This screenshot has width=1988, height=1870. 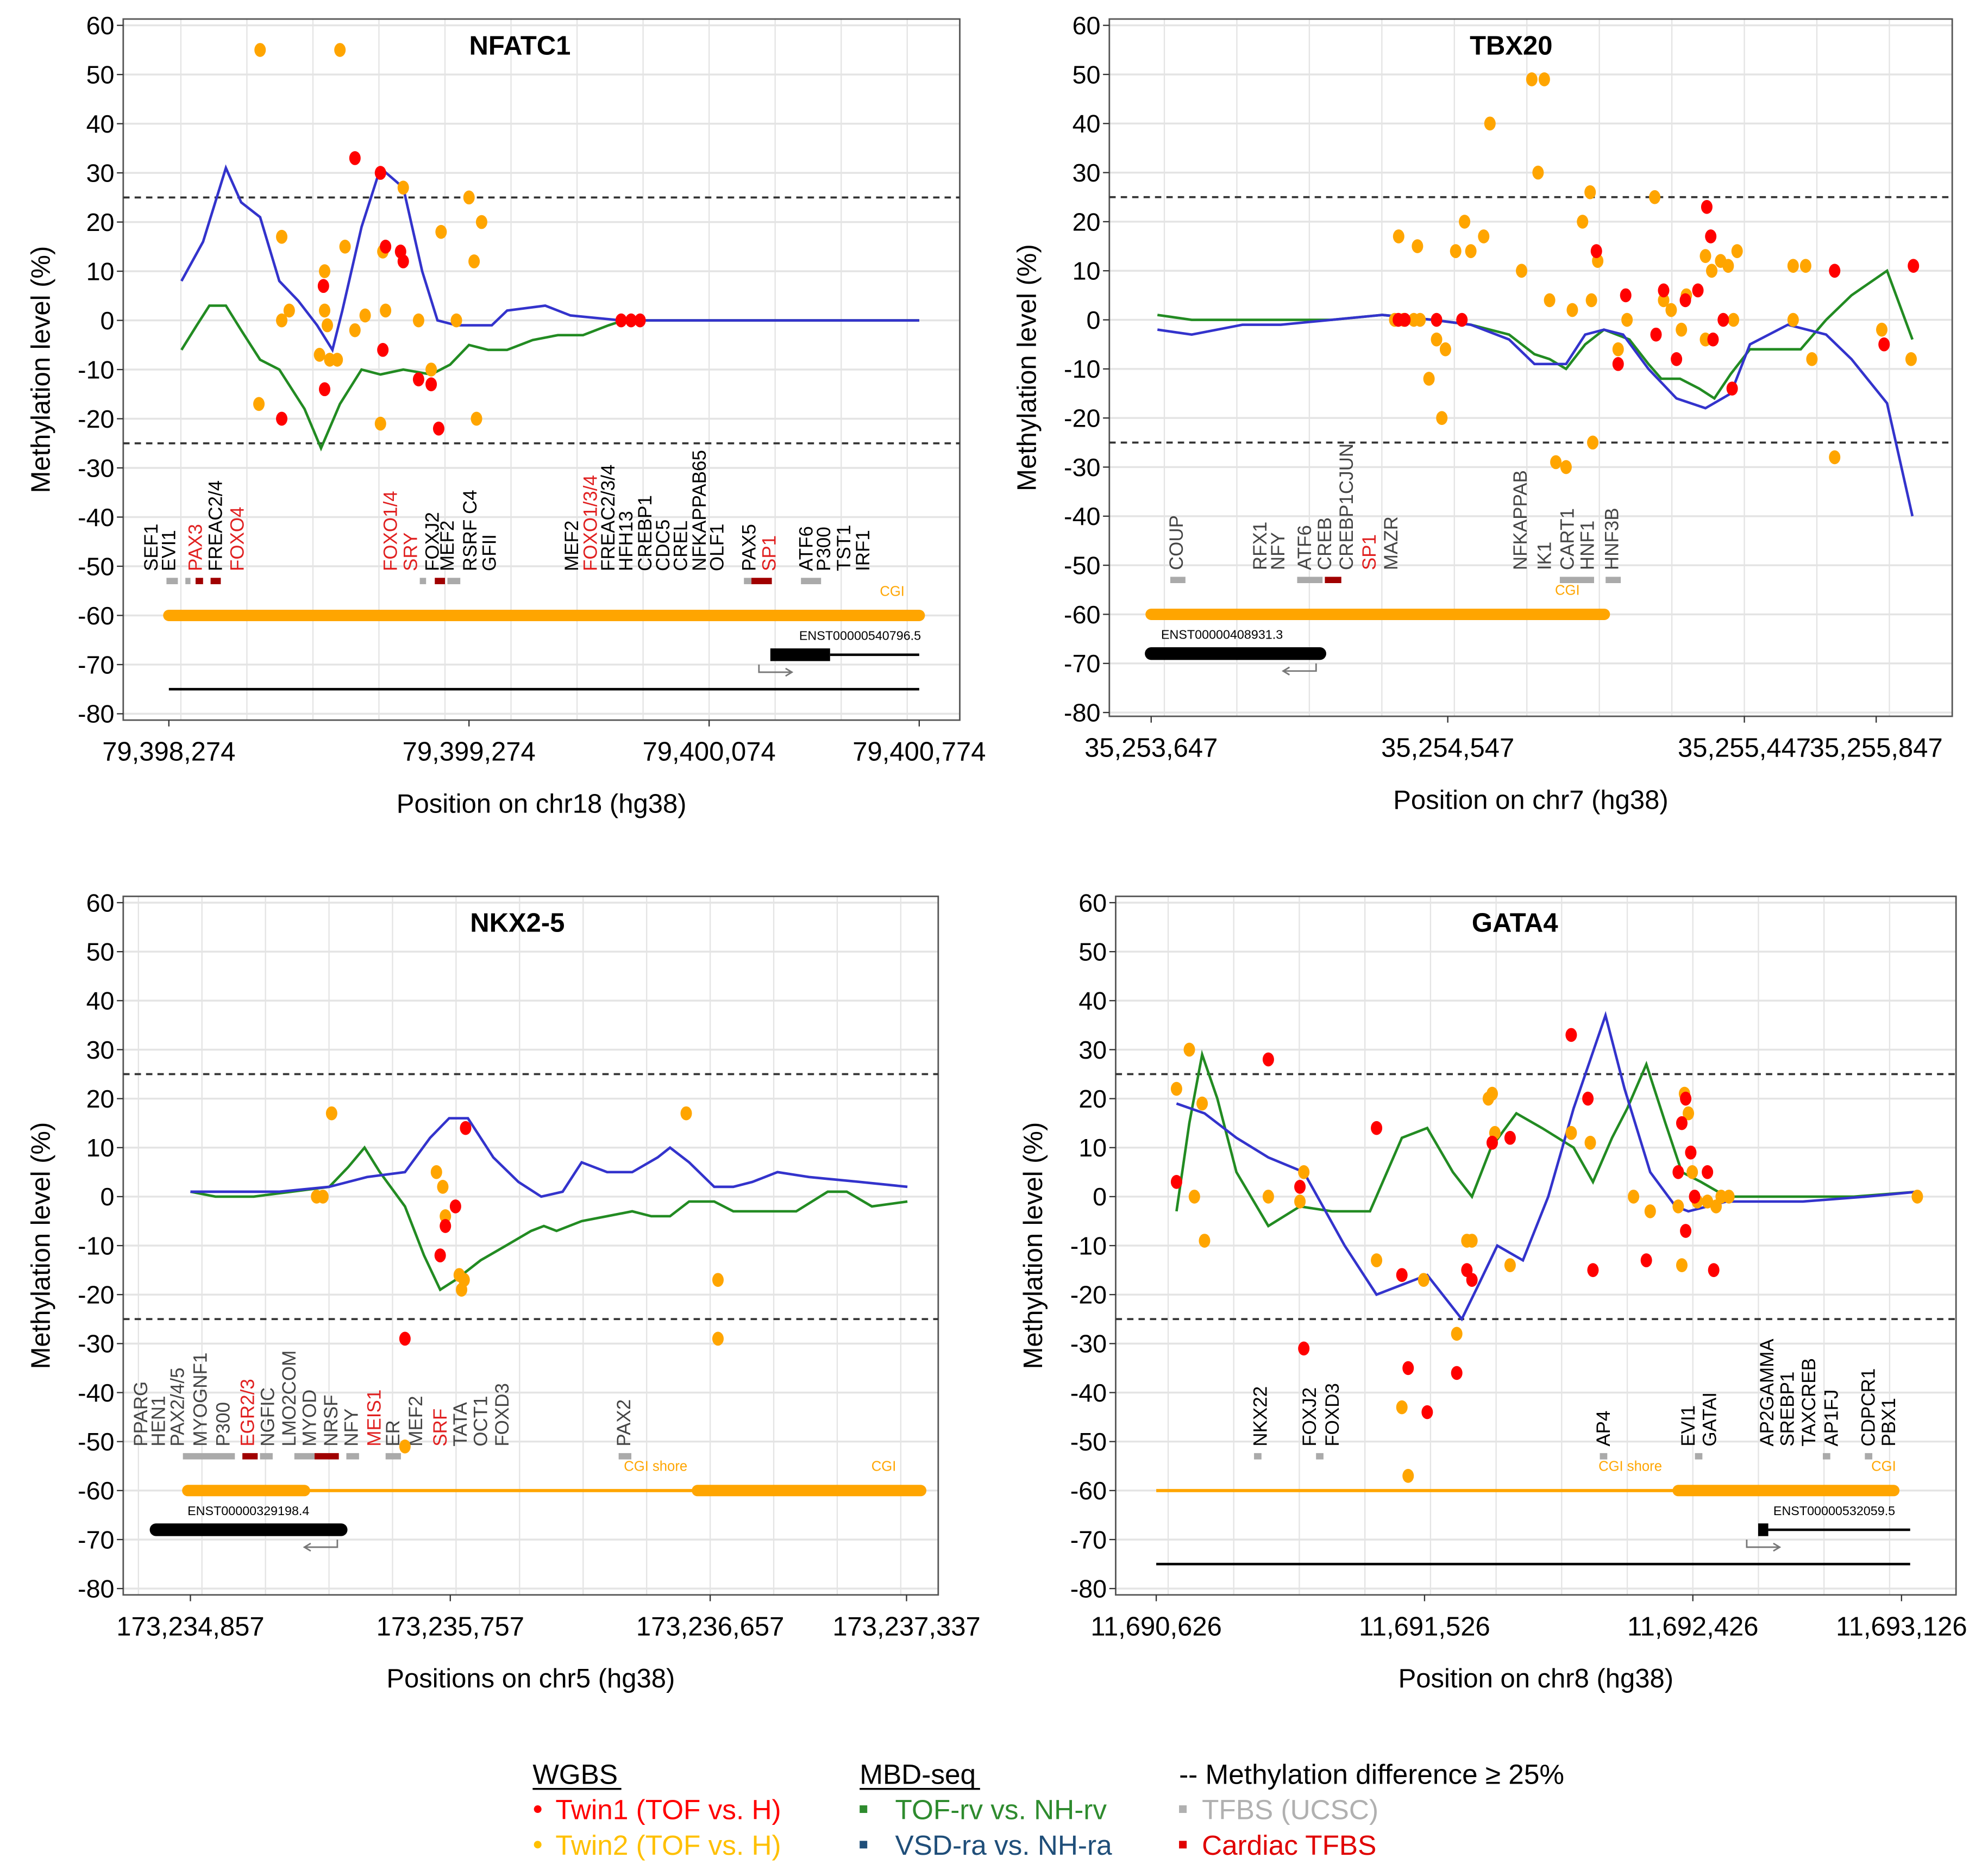 I want to click on tfbs-label: MEIS1, so click(x=375, y=1418).